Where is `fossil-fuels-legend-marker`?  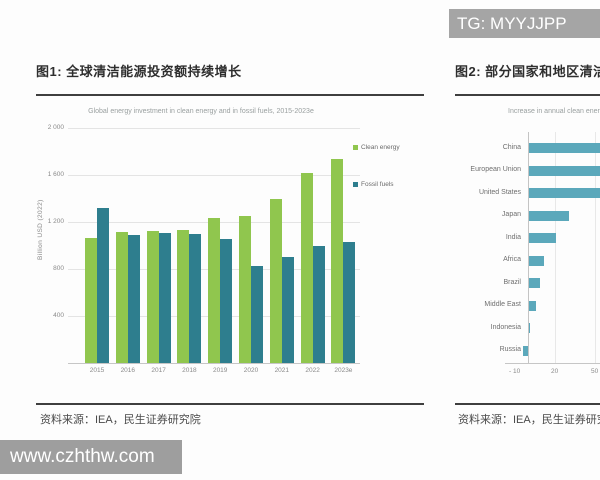 fossil-fuels-legend-marker is located at coordinates (355, 184).